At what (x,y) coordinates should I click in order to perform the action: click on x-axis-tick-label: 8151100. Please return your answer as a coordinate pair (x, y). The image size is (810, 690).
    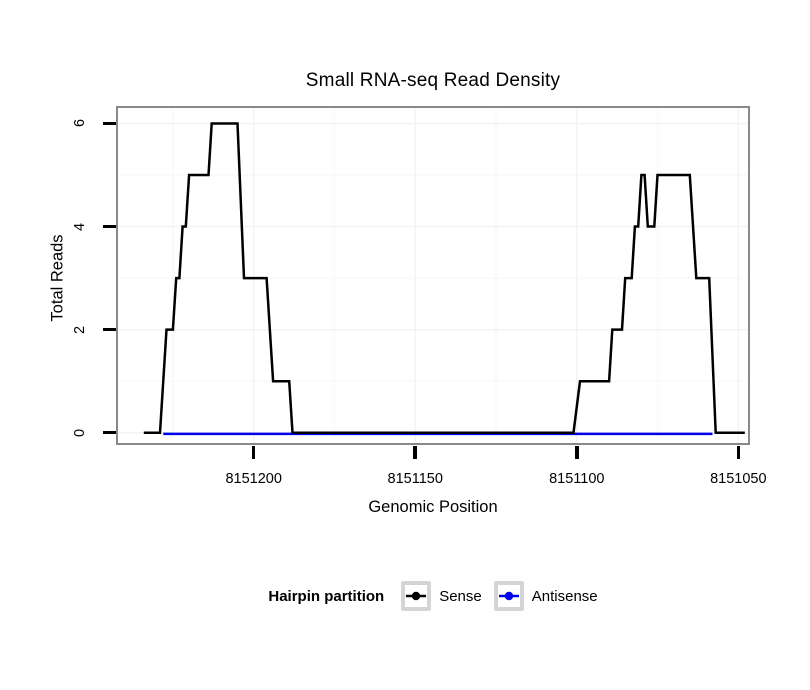
    Looking at the image, I should click on (577, 479).